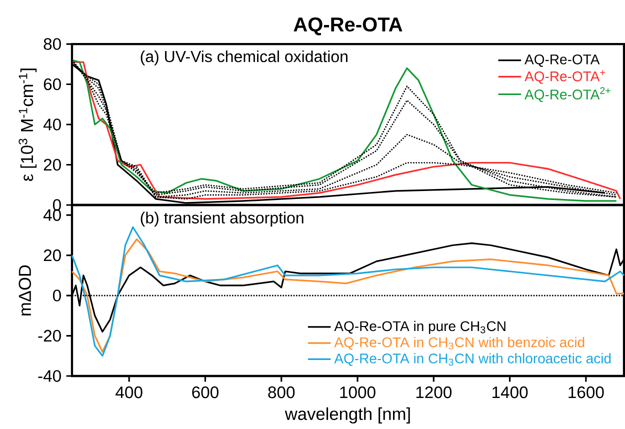  What do you see at coordinates (510, 392) in the screenshot?
I see `x-tick-label: 1400` at bounding box center [510, 392].